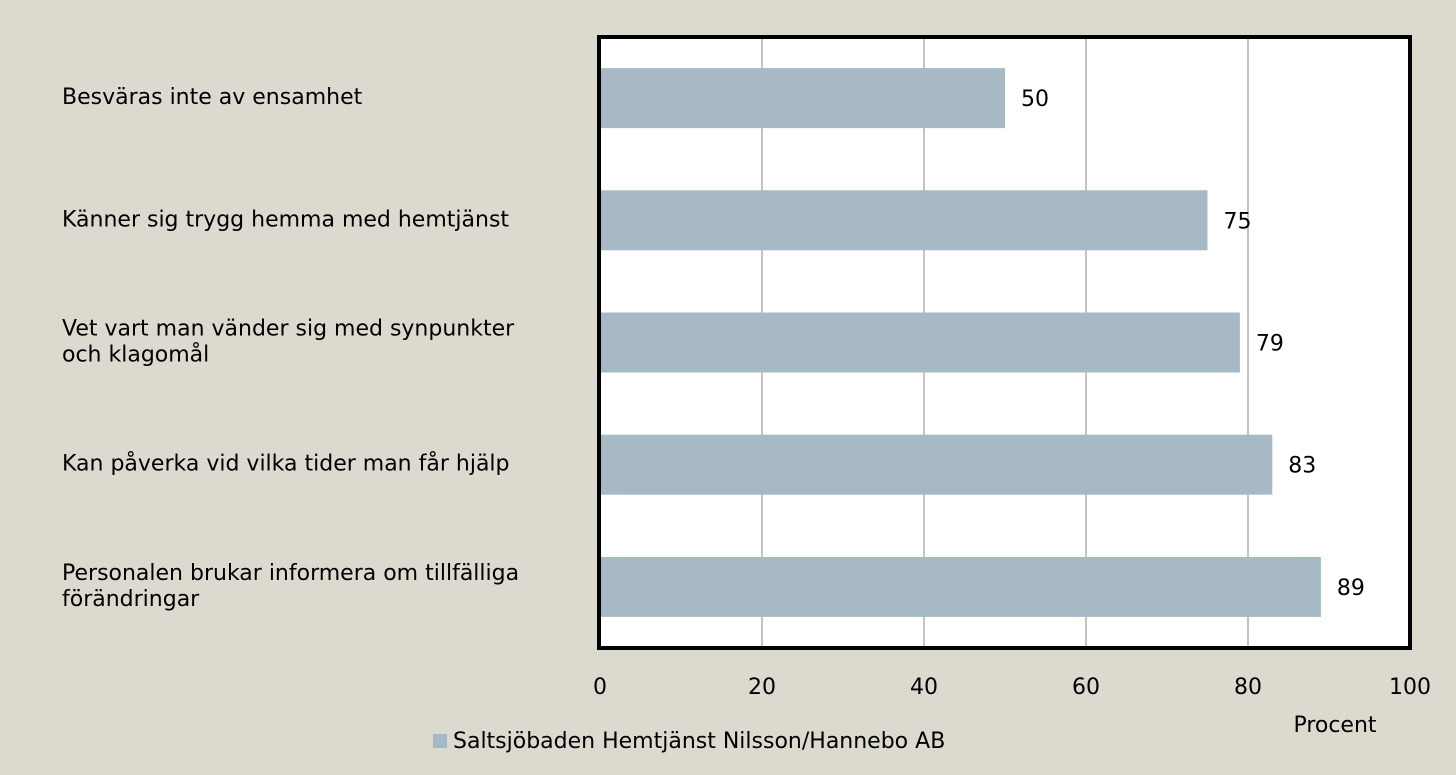 This screenshot has width=1456, height=775. What do you see at coordinates (762, 687) in the screenshot?
I see `x-tick-label: 20` at bounding box center [762, 687].